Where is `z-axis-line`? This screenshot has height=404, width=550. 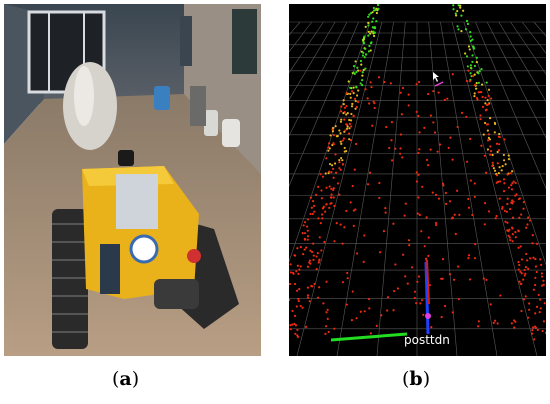 z-axis-line is located at coordinates (427, 298).